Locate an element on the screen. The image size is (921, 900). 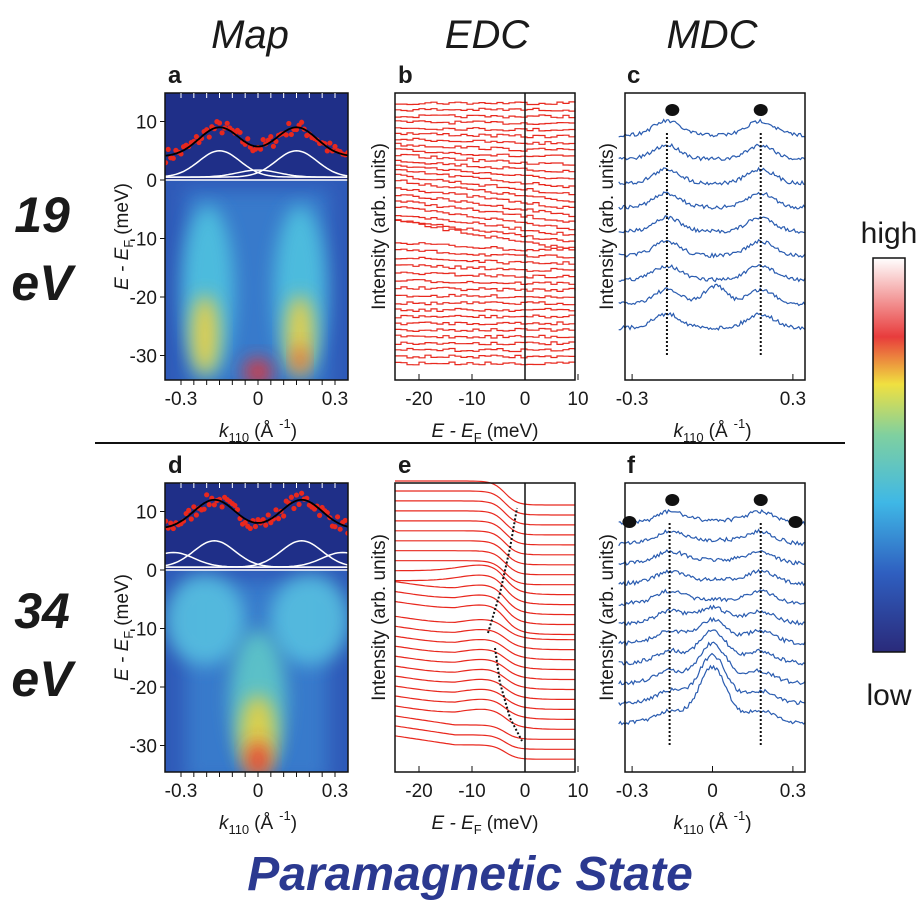
map-image is located at coordinates (256, 627).